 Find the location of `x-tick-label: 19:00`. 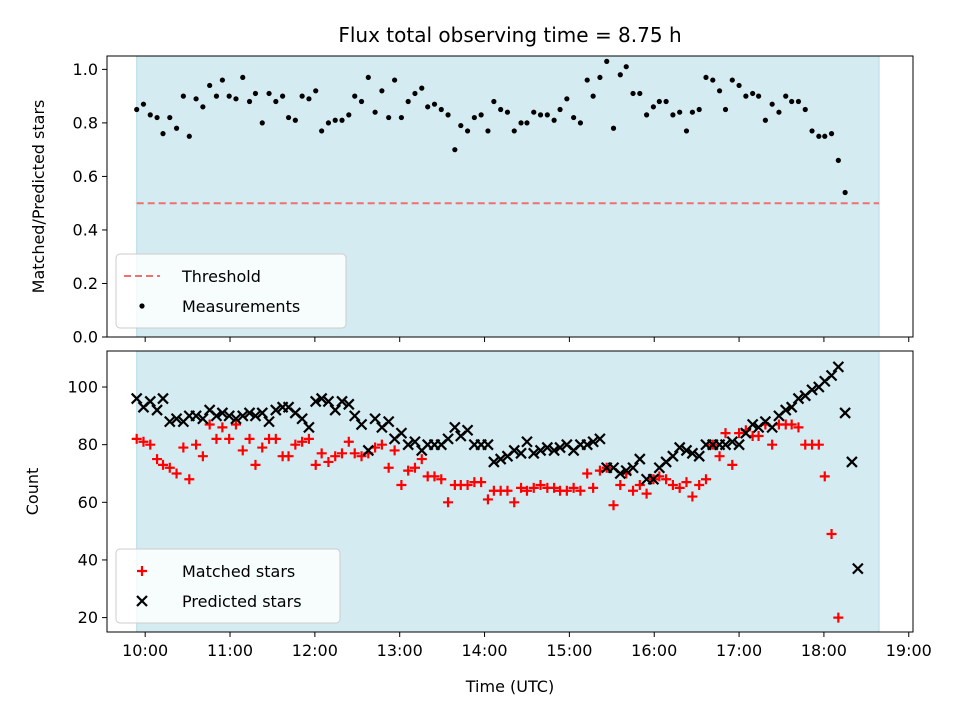

x-tick-label: 19:00 is located at coordinates (909, 650).